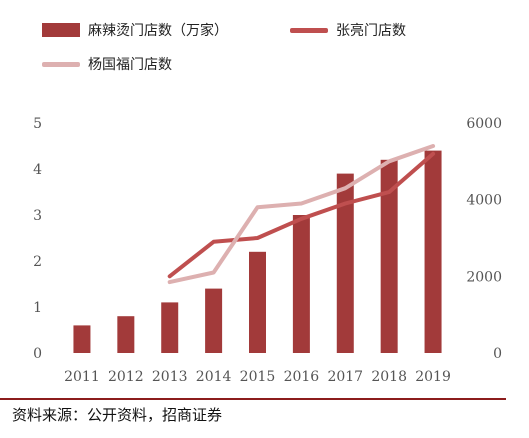 The width and height of the screenshot is (529, 438). Describe the element at coordinates (37, 354) in the screenshot. I see `y-left-tick-0: 0` at that location.